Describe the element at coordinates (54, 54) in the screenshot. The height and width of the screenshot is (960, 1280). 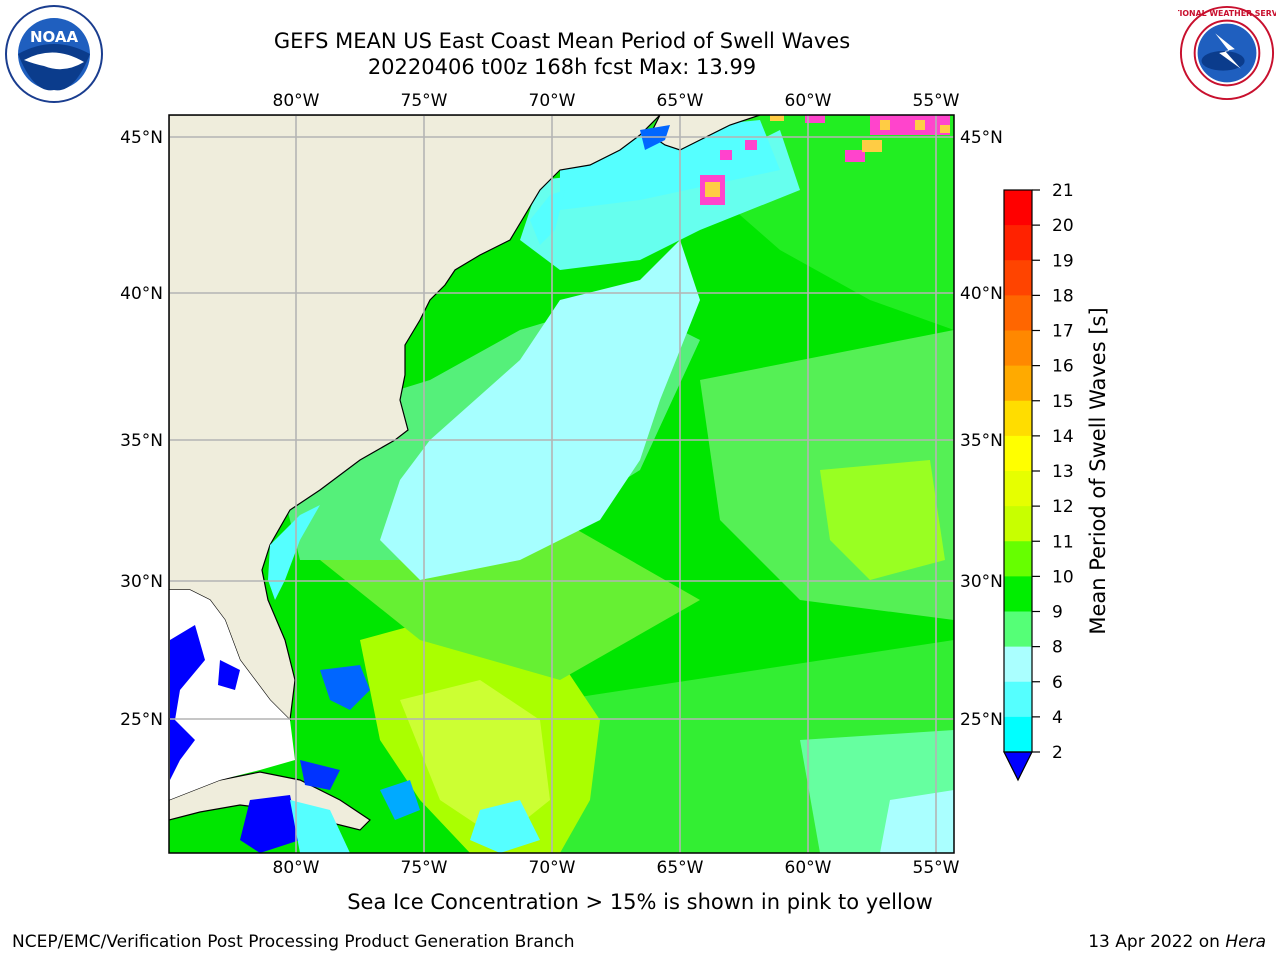
I see `noaa-logo-icon: NOAA` at that location.